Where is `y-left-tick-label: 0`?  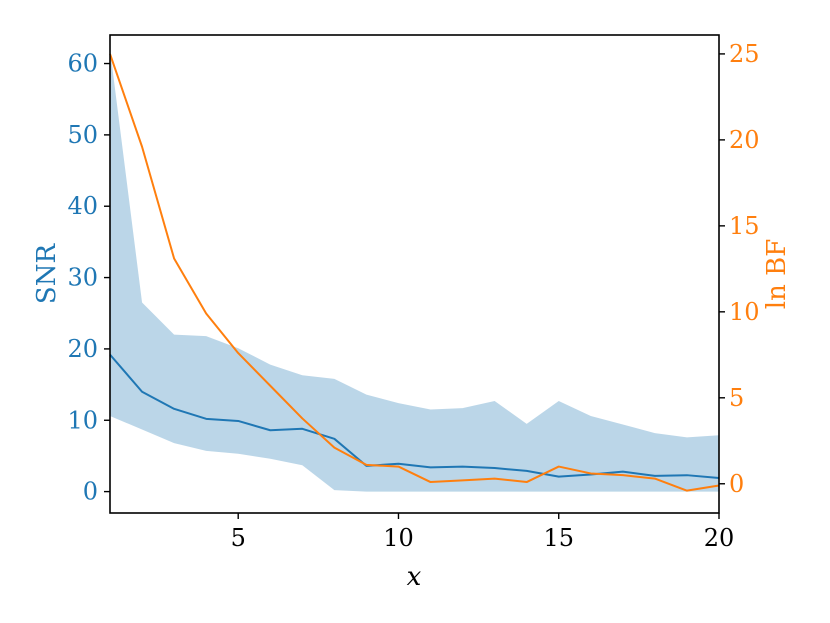 y-left-tick-label: 0 is located at coordinates (90, 492).